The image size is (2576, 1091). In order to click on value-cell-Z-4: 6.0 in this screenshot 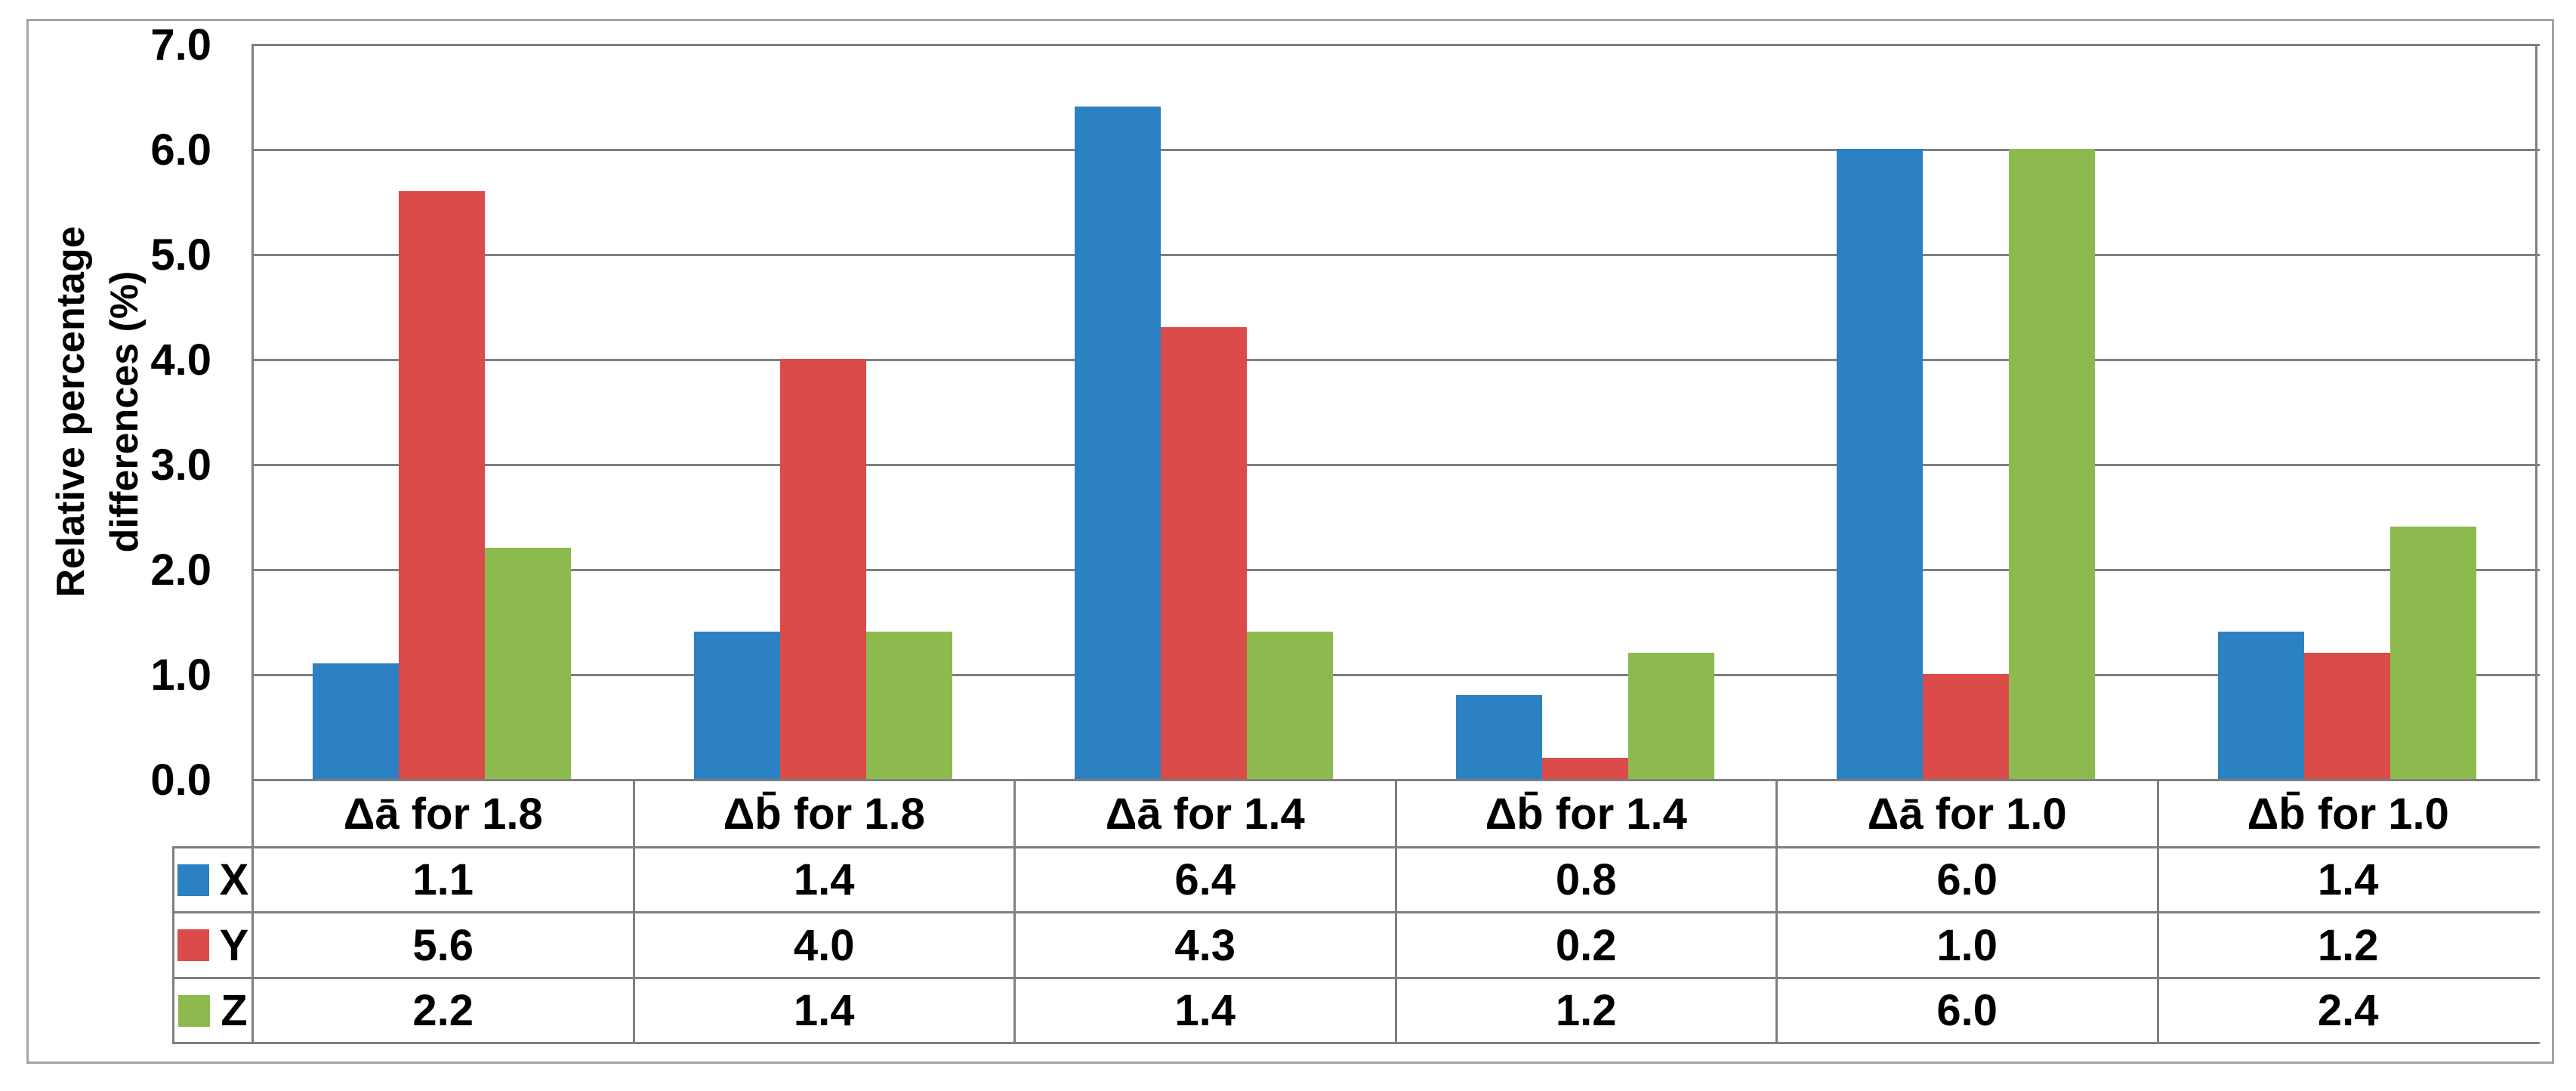, I will do `click(1967, 1010)`.